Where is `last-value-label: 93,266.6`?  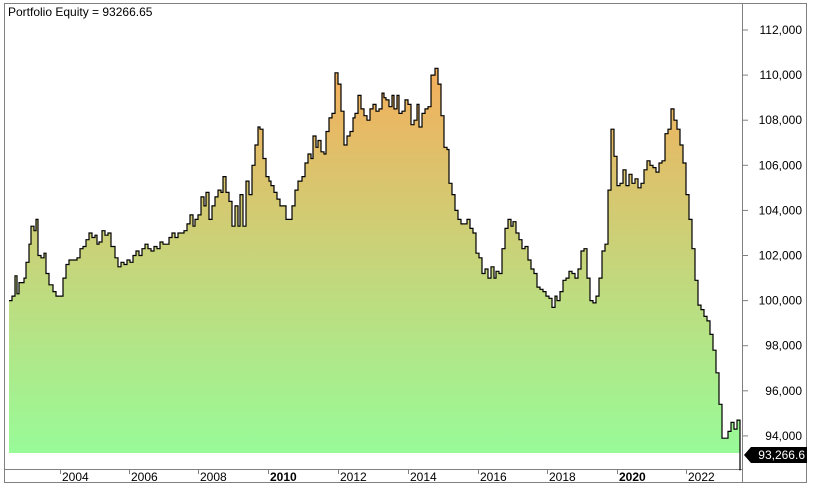 last-value-label: 93,266.6 is located at coordinates (781, 455).